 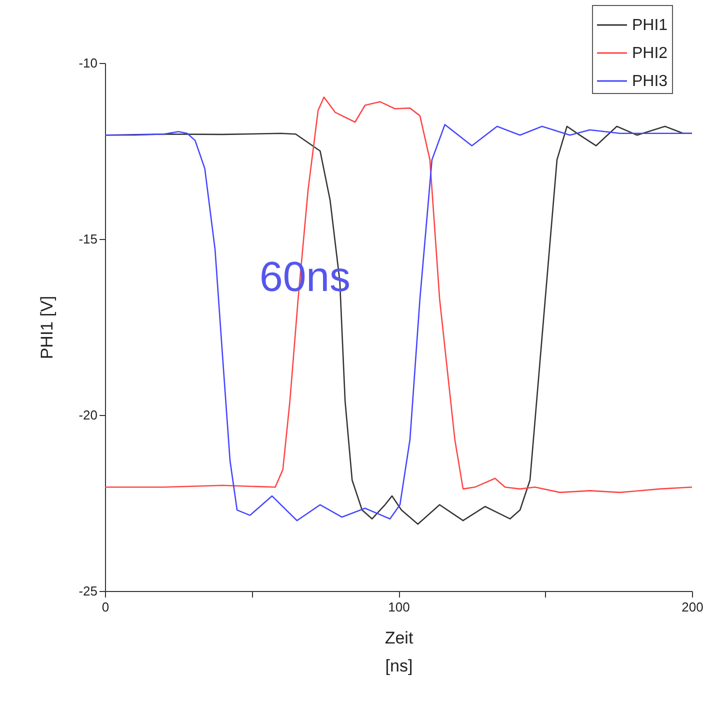 I want to click on y-tick-label: -25, so click(x=88, y=591).